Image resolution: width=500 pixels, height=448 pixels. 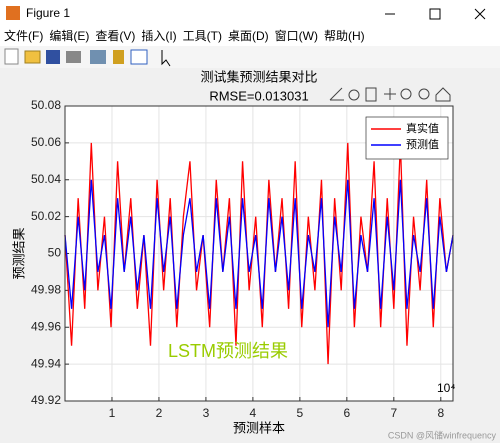 What do you see at coordinates (422, 128) in the screenshot?
I see `legend-label: 真实值` at bounding box center [422, 128].